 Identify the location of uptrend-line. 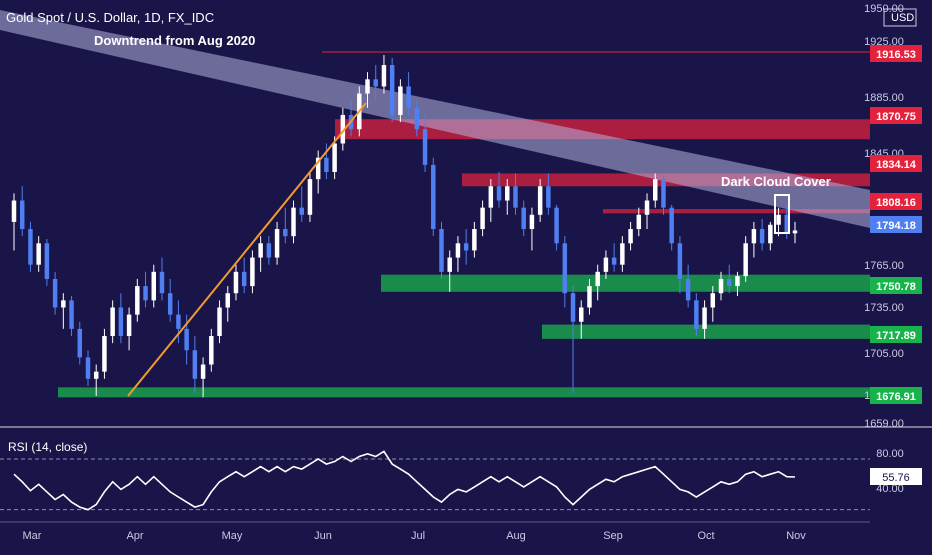
(247, 249).